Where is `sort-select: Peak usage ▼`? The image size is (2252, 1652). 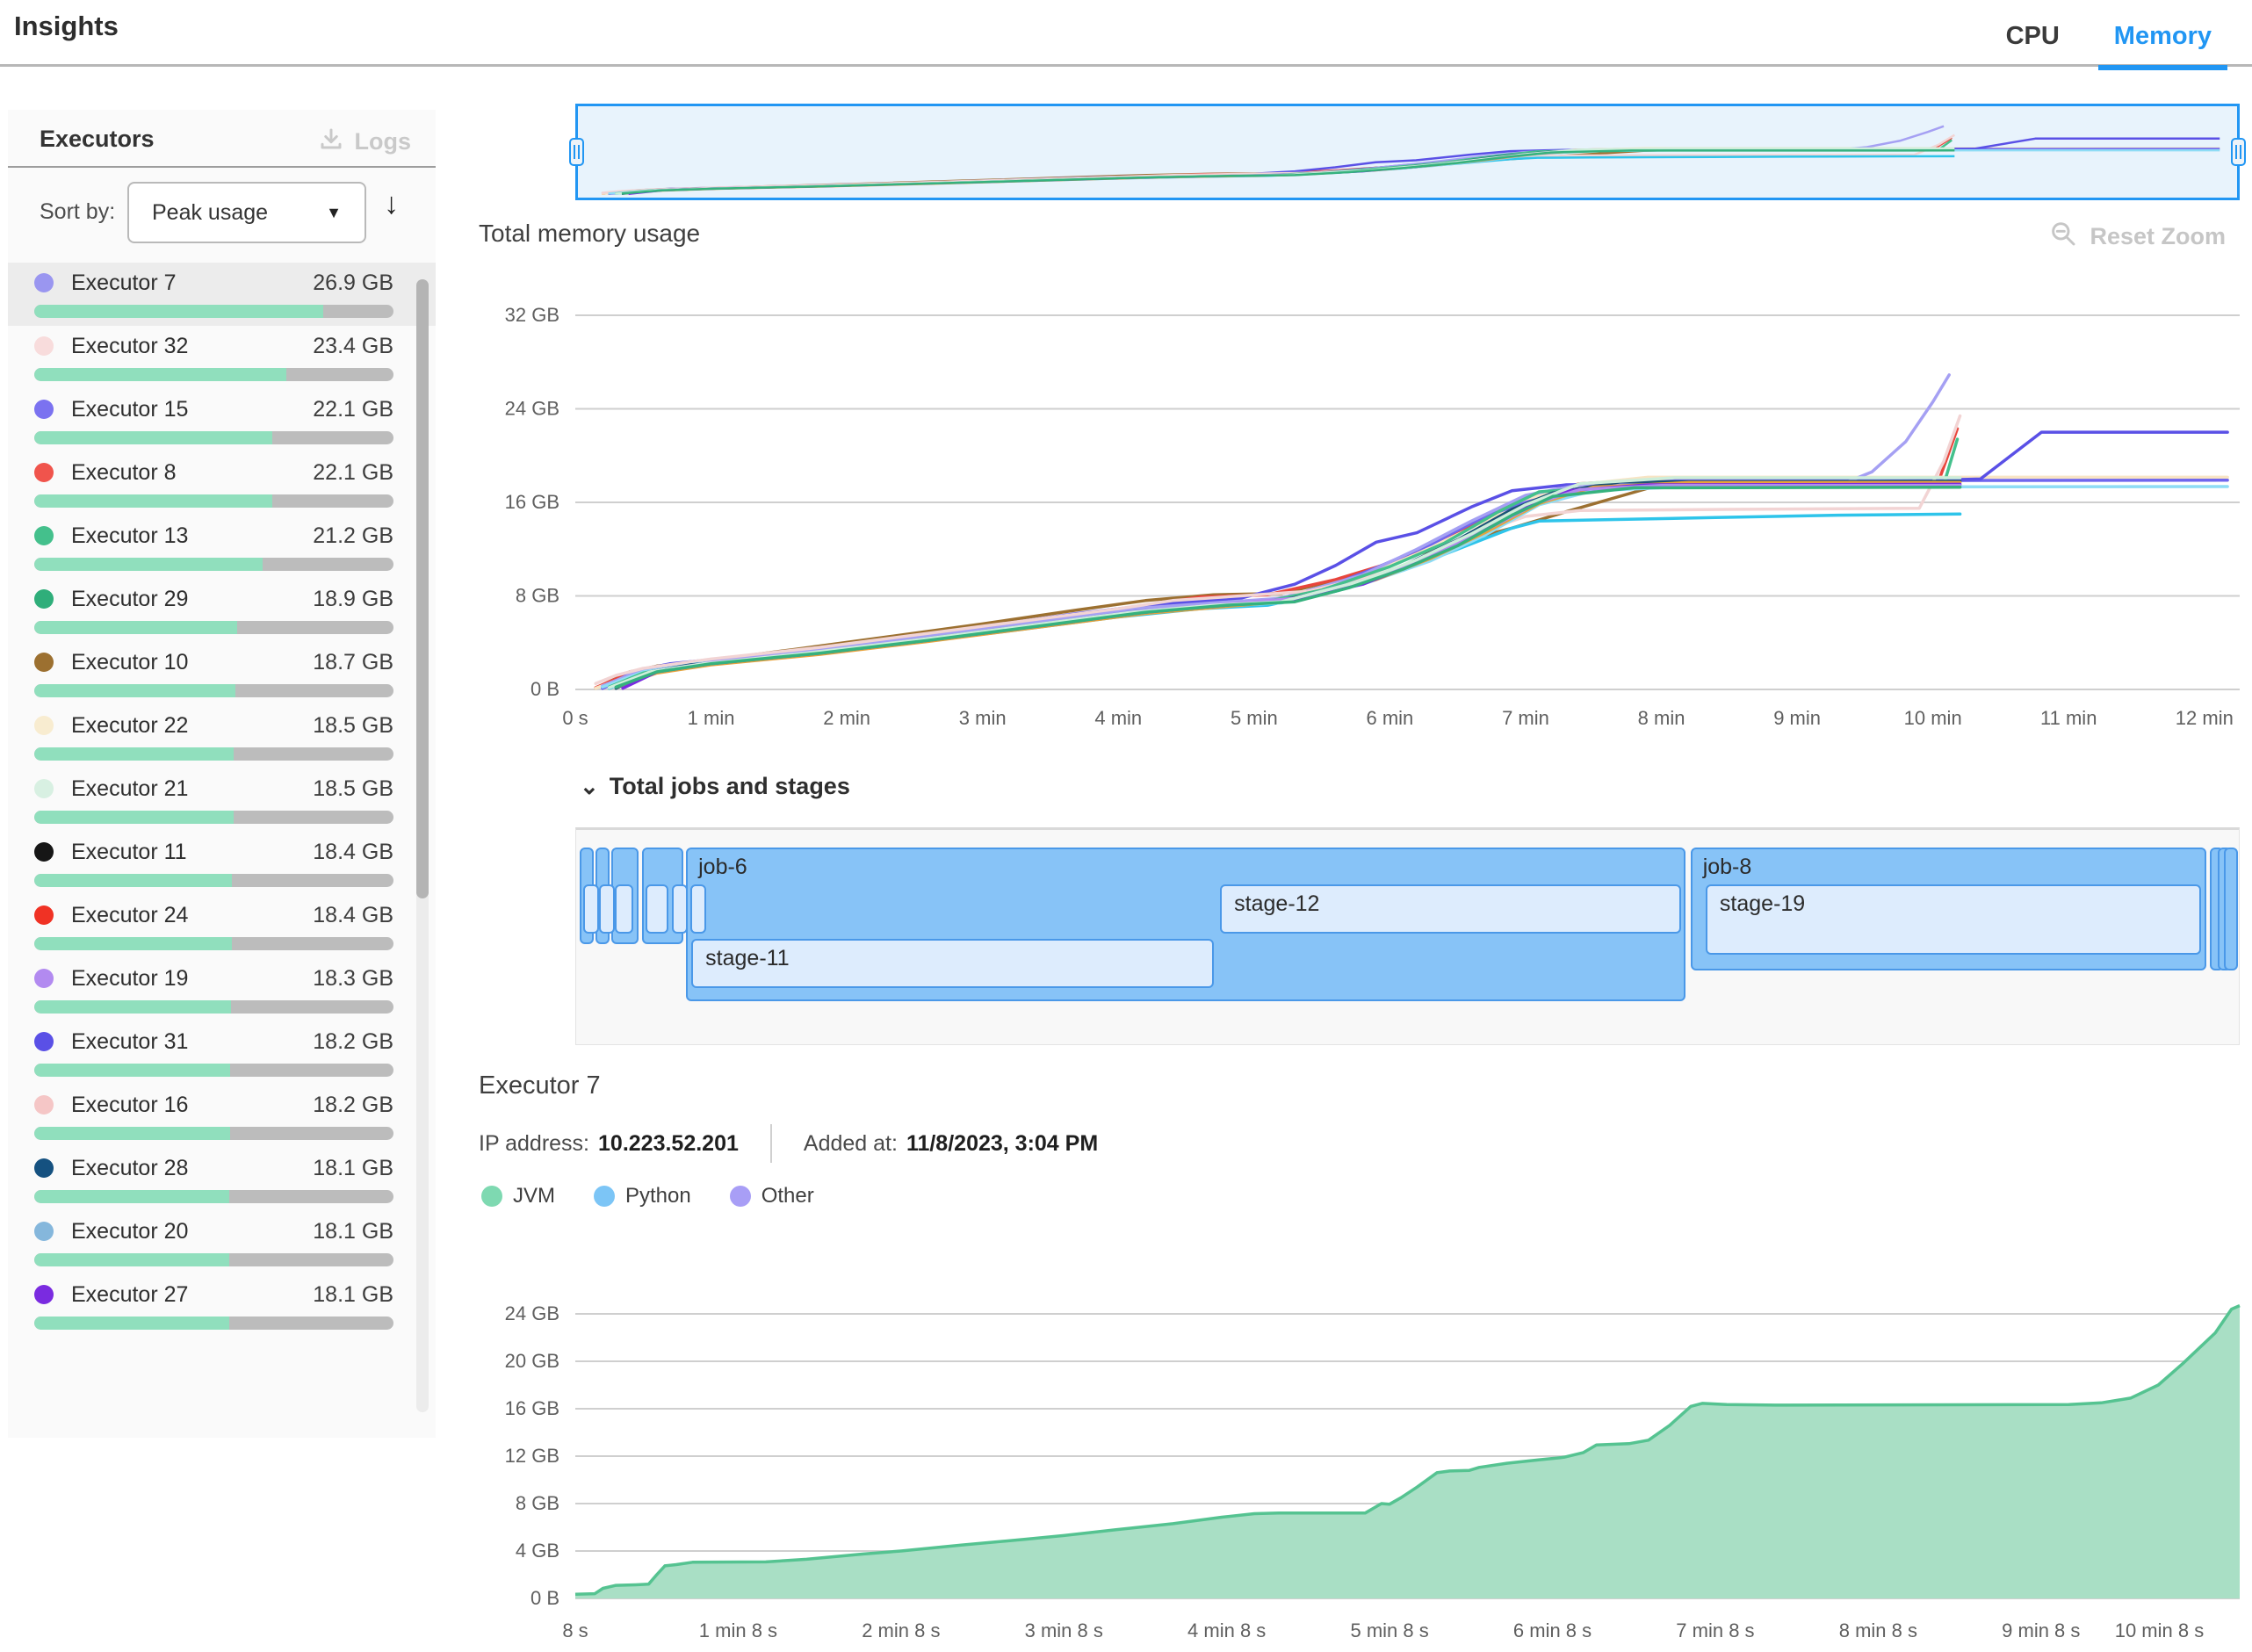
sort-select: Peak usage ▼ is located at coordinates (246, 212).